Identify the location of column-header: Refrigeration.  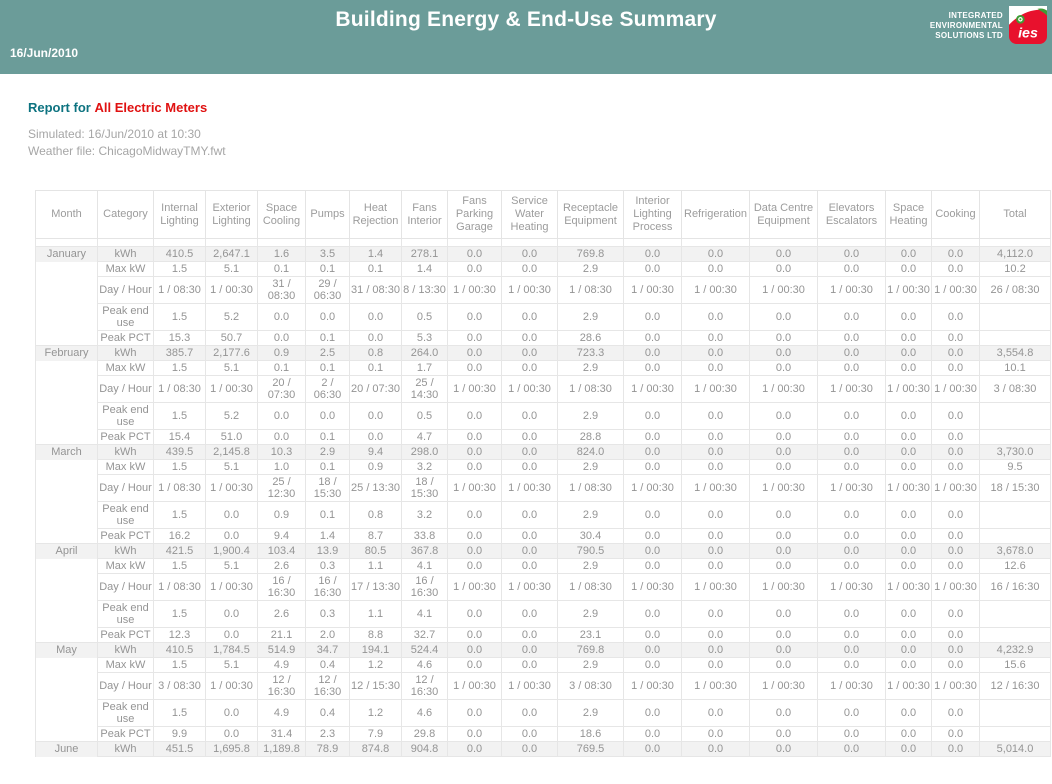
(715, 214).